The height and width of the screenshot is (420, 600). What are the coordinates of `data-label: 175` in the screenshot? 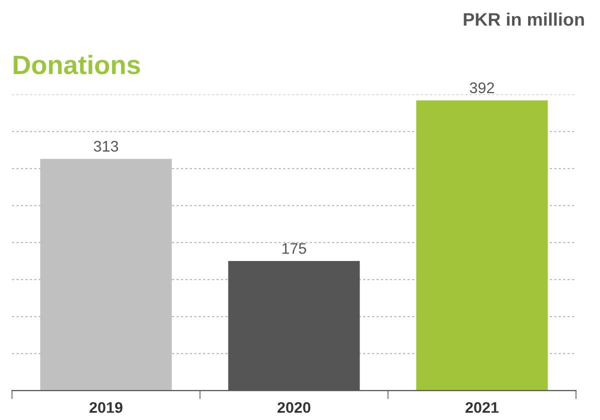 It's located at (294, 248).